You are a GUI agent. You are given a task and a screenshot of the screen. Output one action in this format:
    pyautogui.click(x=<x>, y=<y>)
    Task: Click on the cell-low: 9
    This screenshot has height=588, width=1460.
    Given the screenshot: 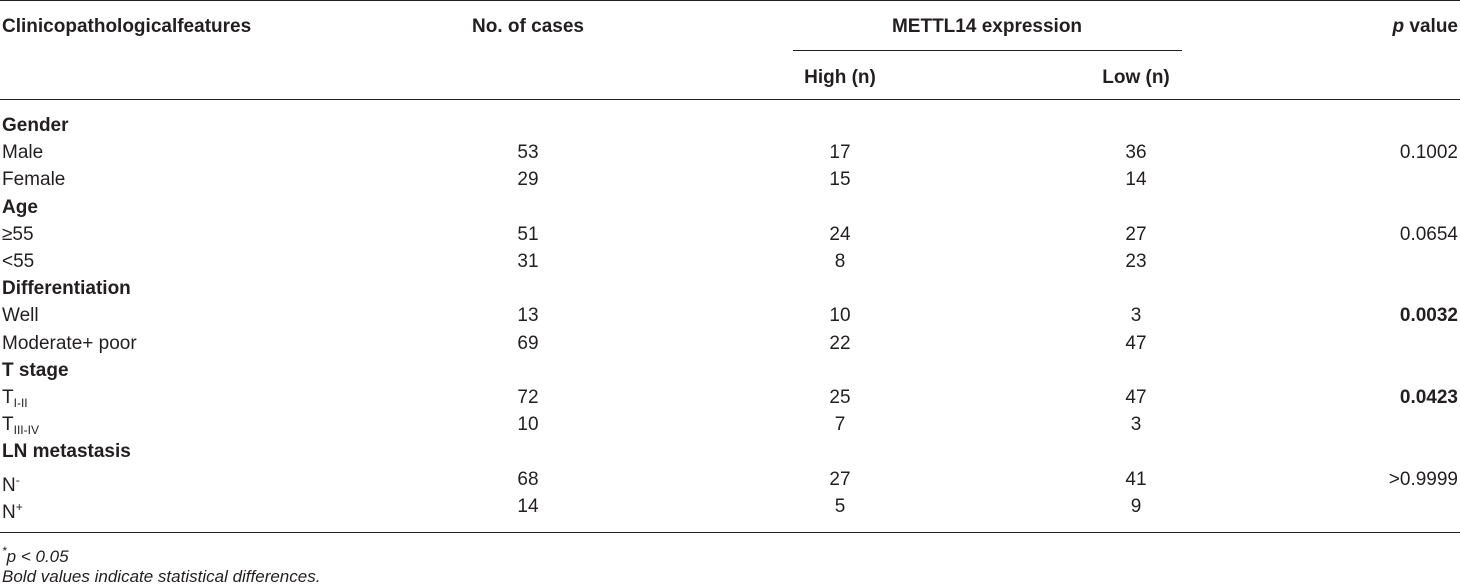 What is the action you would take?
    pyautogui.click(x=1136, y=506)
    